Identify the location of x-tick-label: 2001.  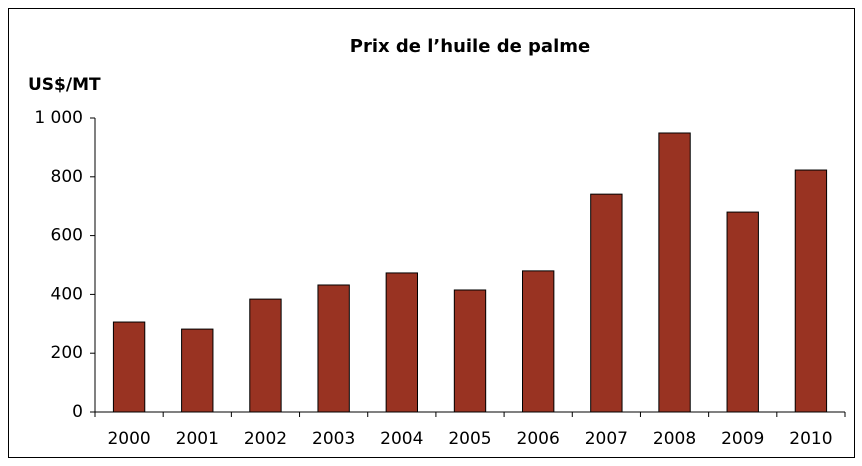
(197, 439).